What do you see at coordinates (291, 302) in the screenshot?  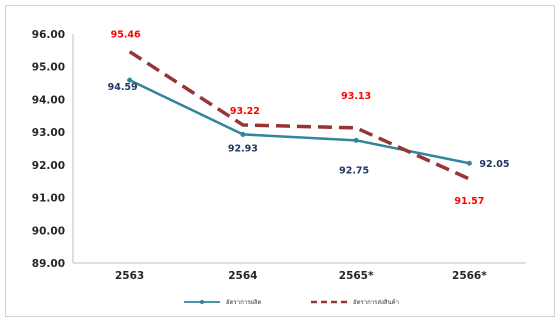 I see `legend: อัตราการผลิต อัตราการส่งสินค้า` at bounding box center [291, 302].